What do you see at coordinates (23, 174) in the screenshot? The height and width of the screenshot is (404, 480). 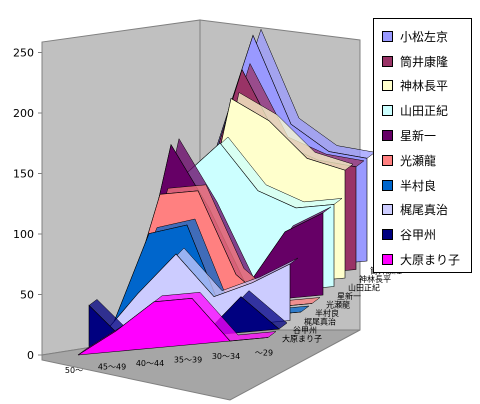 I see `y-tick-label: 150` at bounding box center [23, 174].